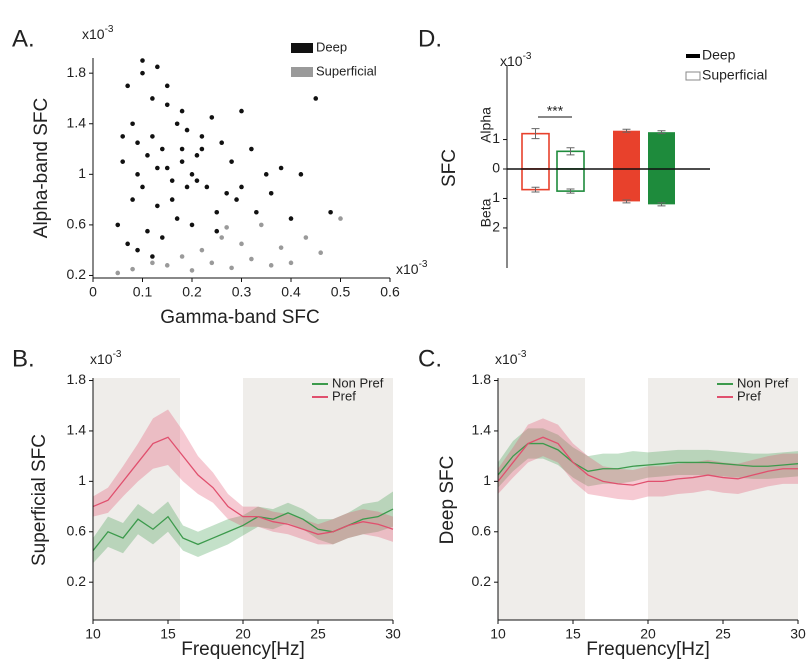  What do you see at coordinates (168, 634) in the screenshot?
I see `x-tick-label: 15` at bounding box center [168, 634].